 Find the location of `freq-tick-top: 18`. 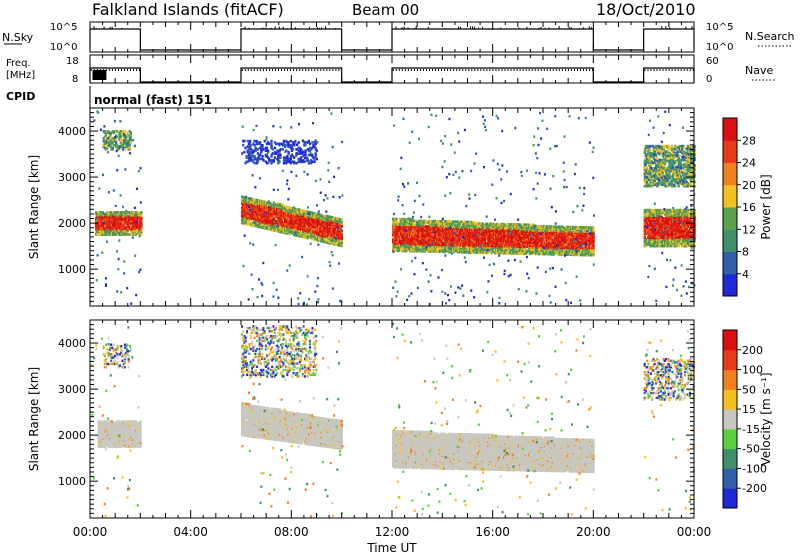

freq-tick-top: 18 is located at coordinates (72, 61).